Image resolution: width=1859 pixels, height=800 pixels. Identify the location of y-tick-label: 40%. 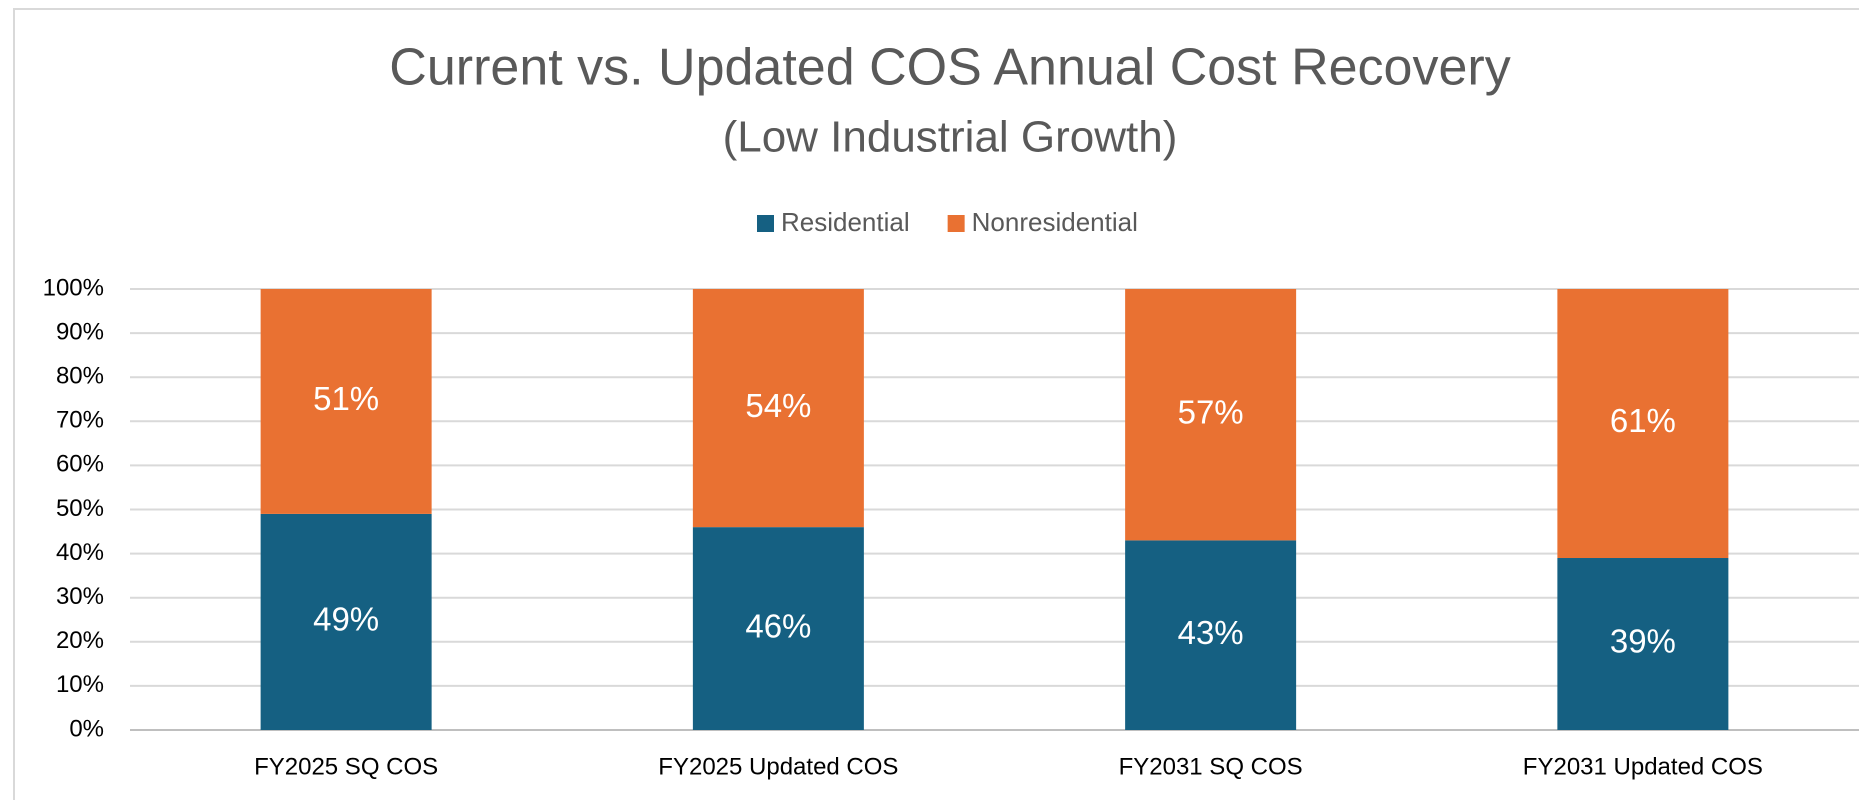
(80, 552).